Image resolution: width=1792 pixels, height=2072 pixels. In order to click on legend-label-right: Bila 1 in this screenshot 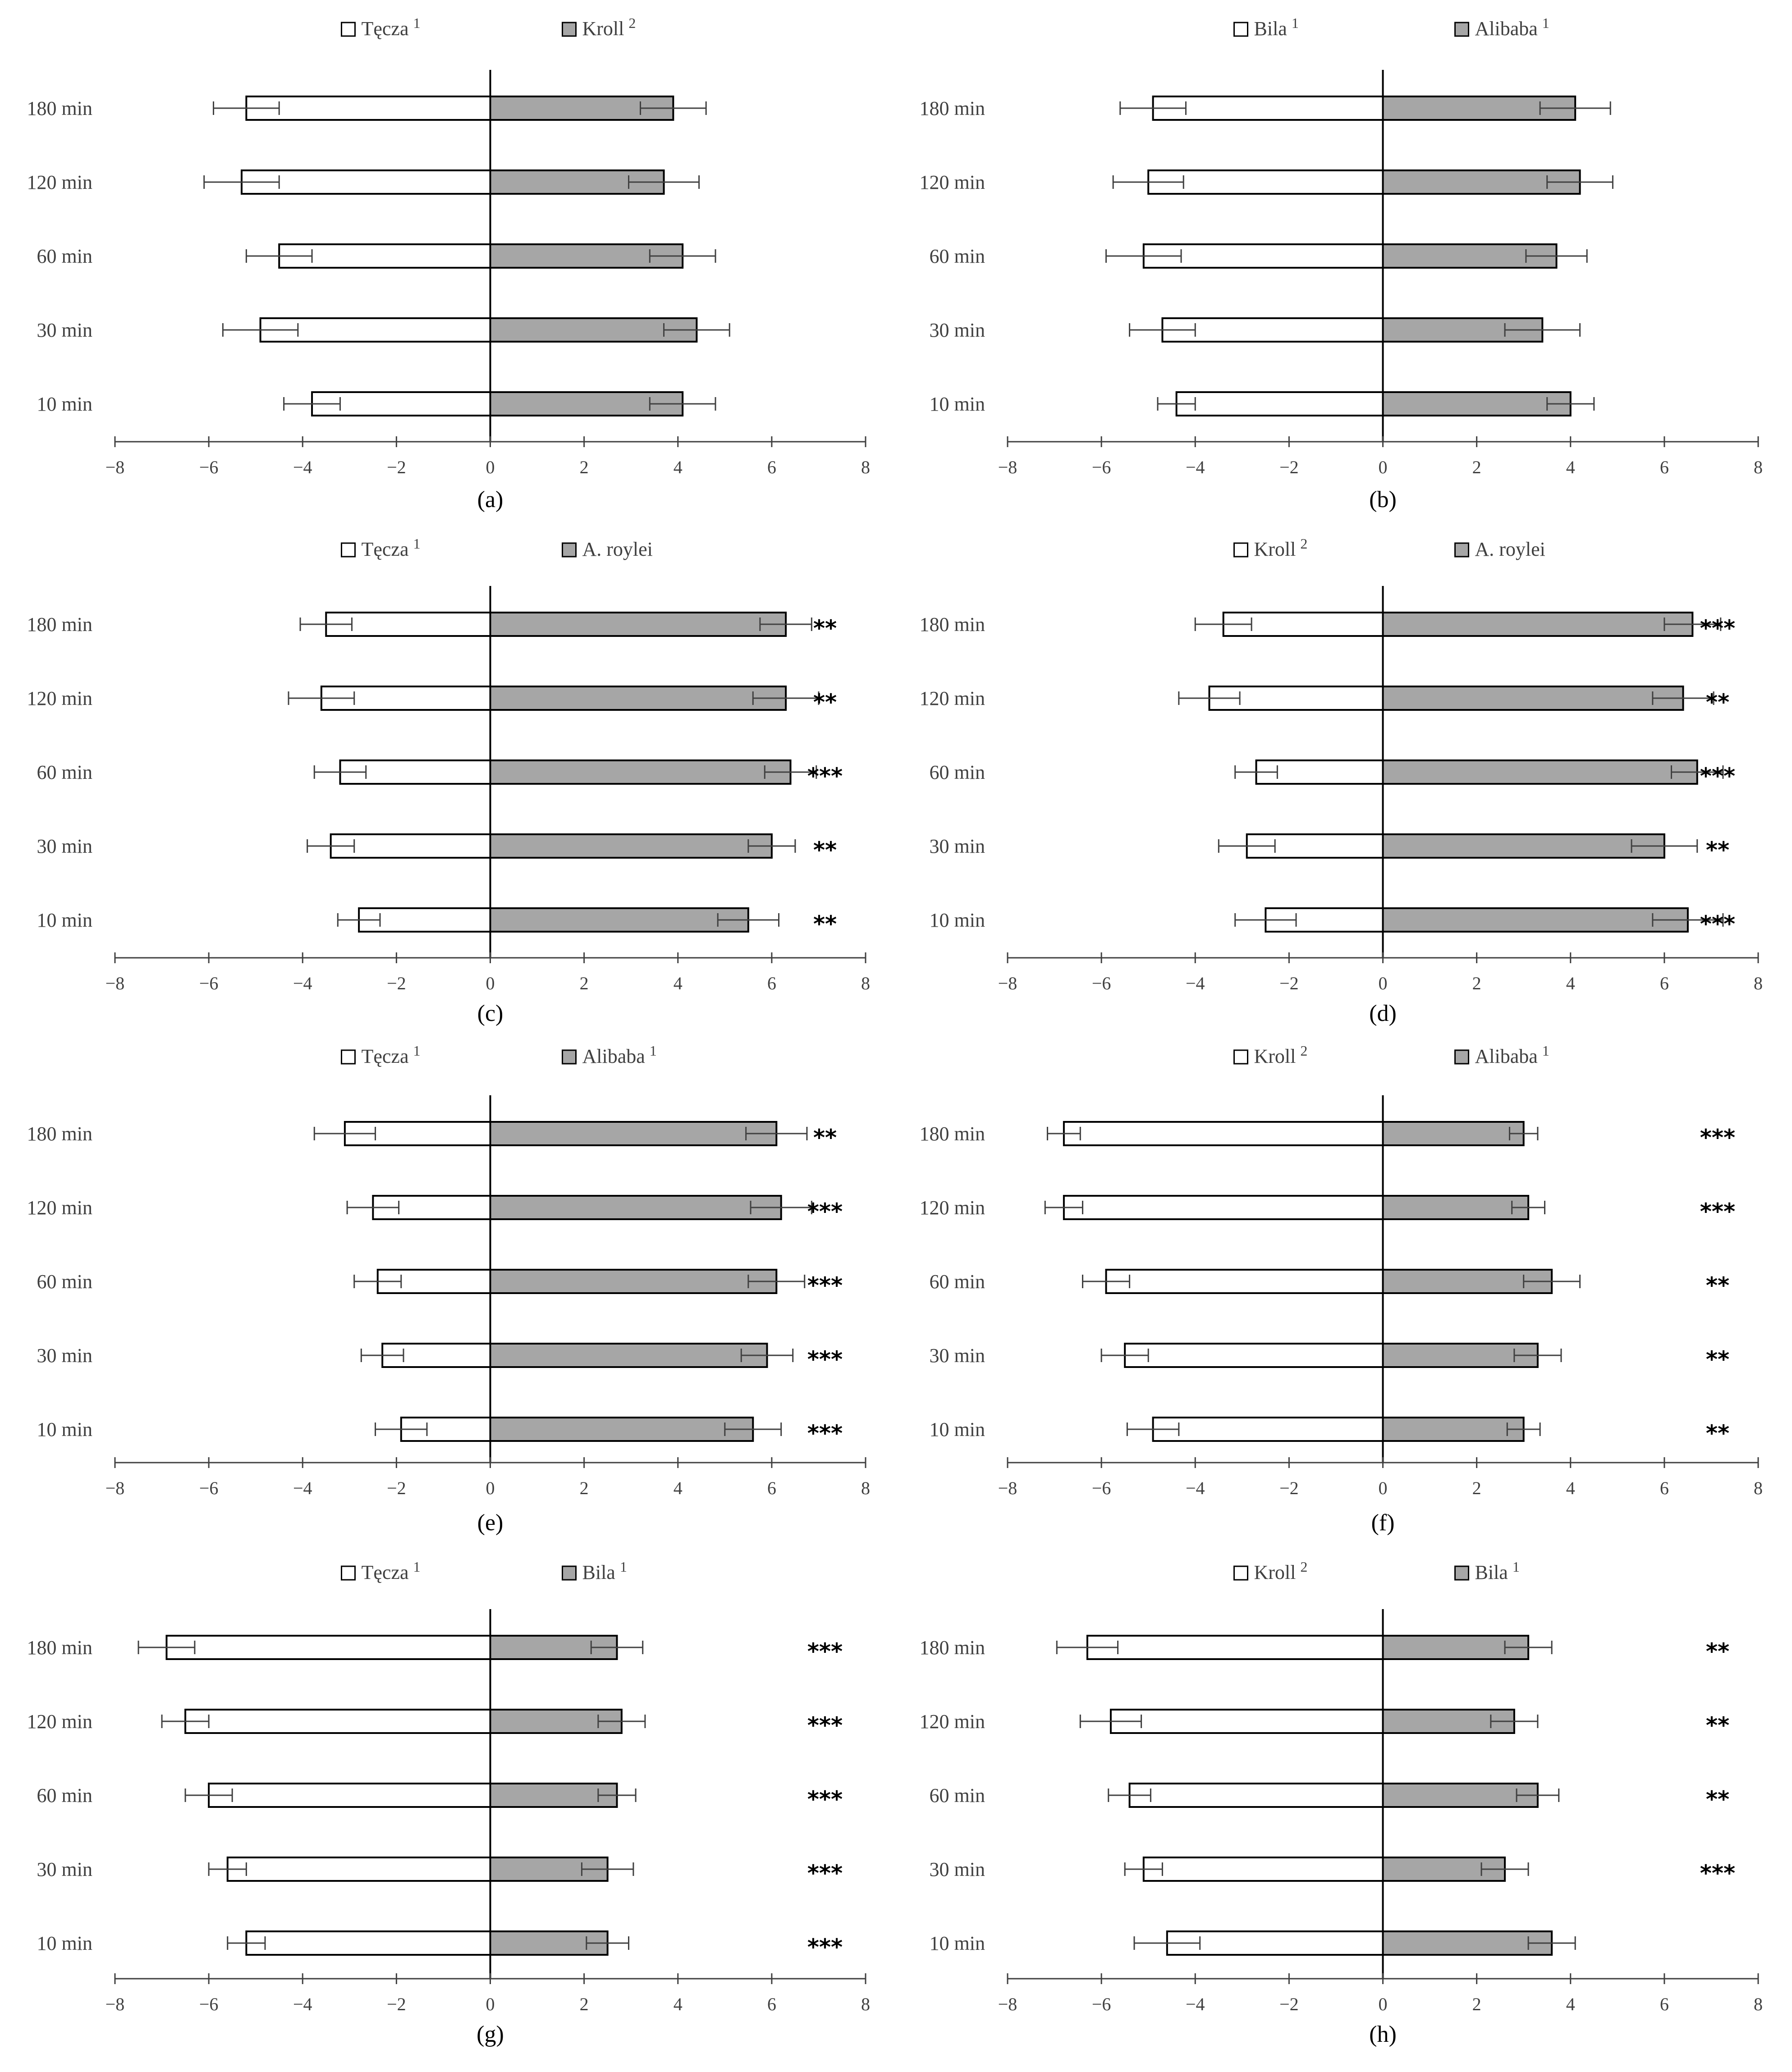, I will do `click(604, 1571)`.